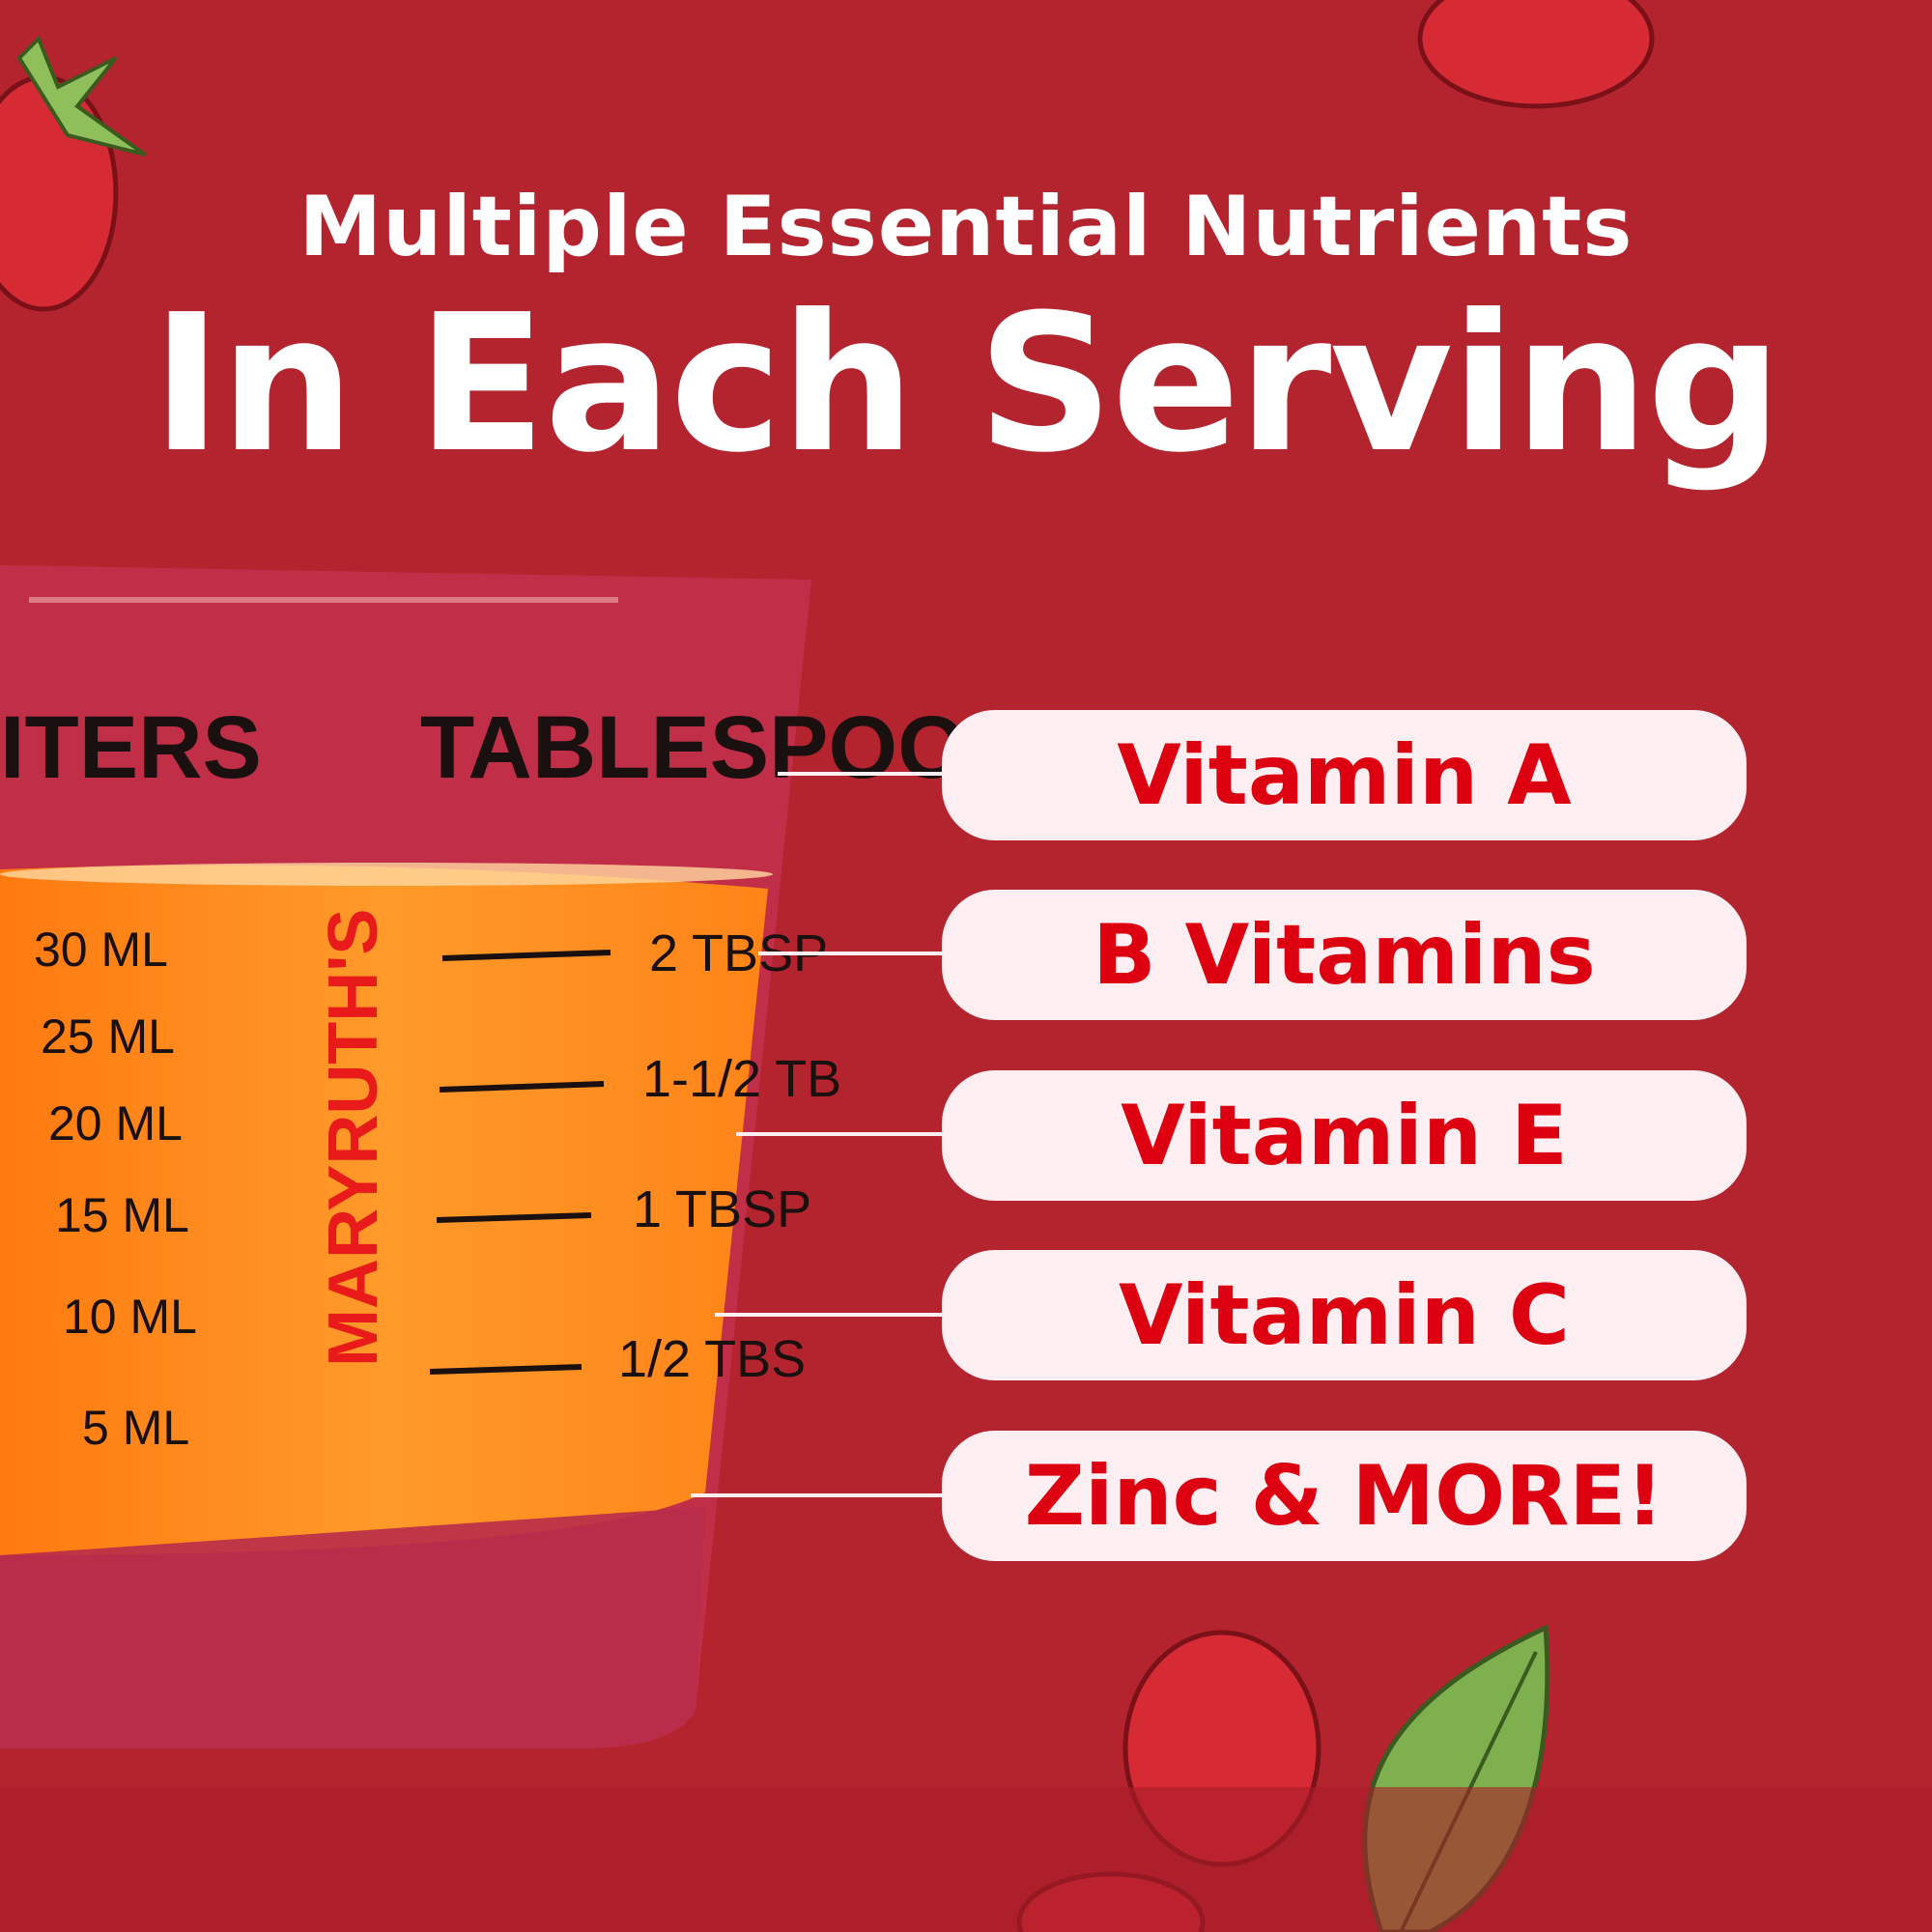  I want to click on tick-lines, so click(520, 1162).